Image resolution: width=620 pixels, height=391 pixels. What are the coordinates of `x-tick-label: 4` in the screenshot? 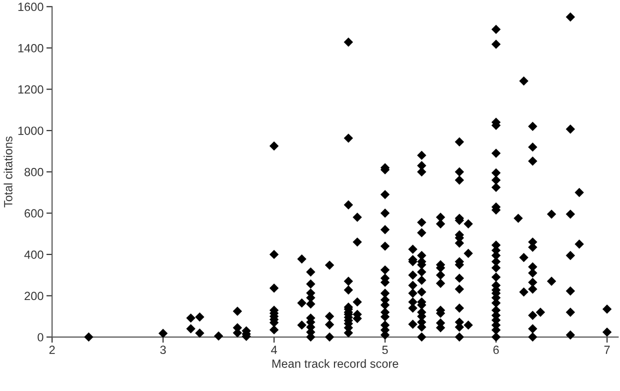 It's located at (274, 350).